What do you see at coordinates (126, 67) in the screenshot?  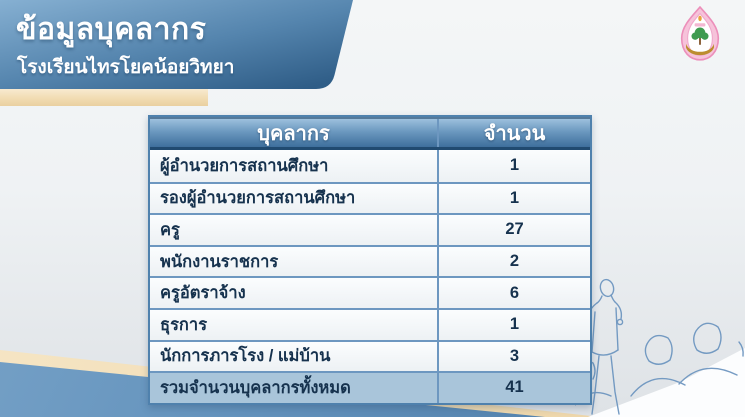 I see `page-subtitle: โรงเรียนไทรโยคน้อยวิทยา` at bounding box center [126, 67].